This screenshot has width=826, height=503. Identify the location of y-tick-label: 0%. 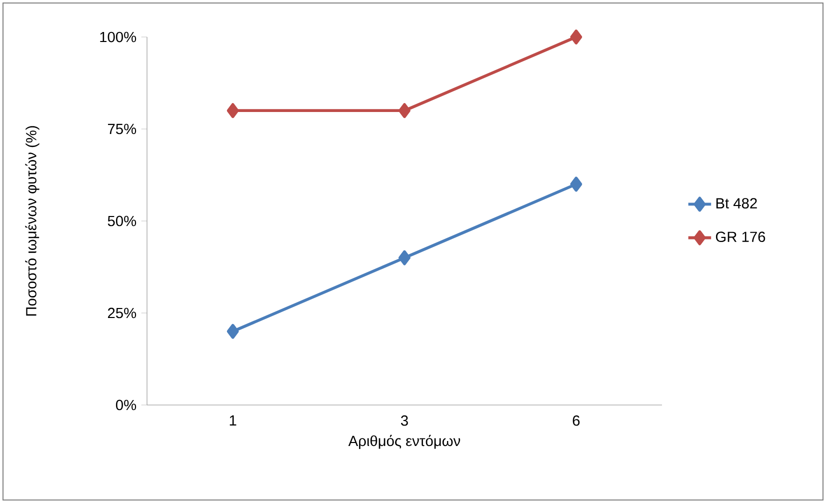
(126, 405).